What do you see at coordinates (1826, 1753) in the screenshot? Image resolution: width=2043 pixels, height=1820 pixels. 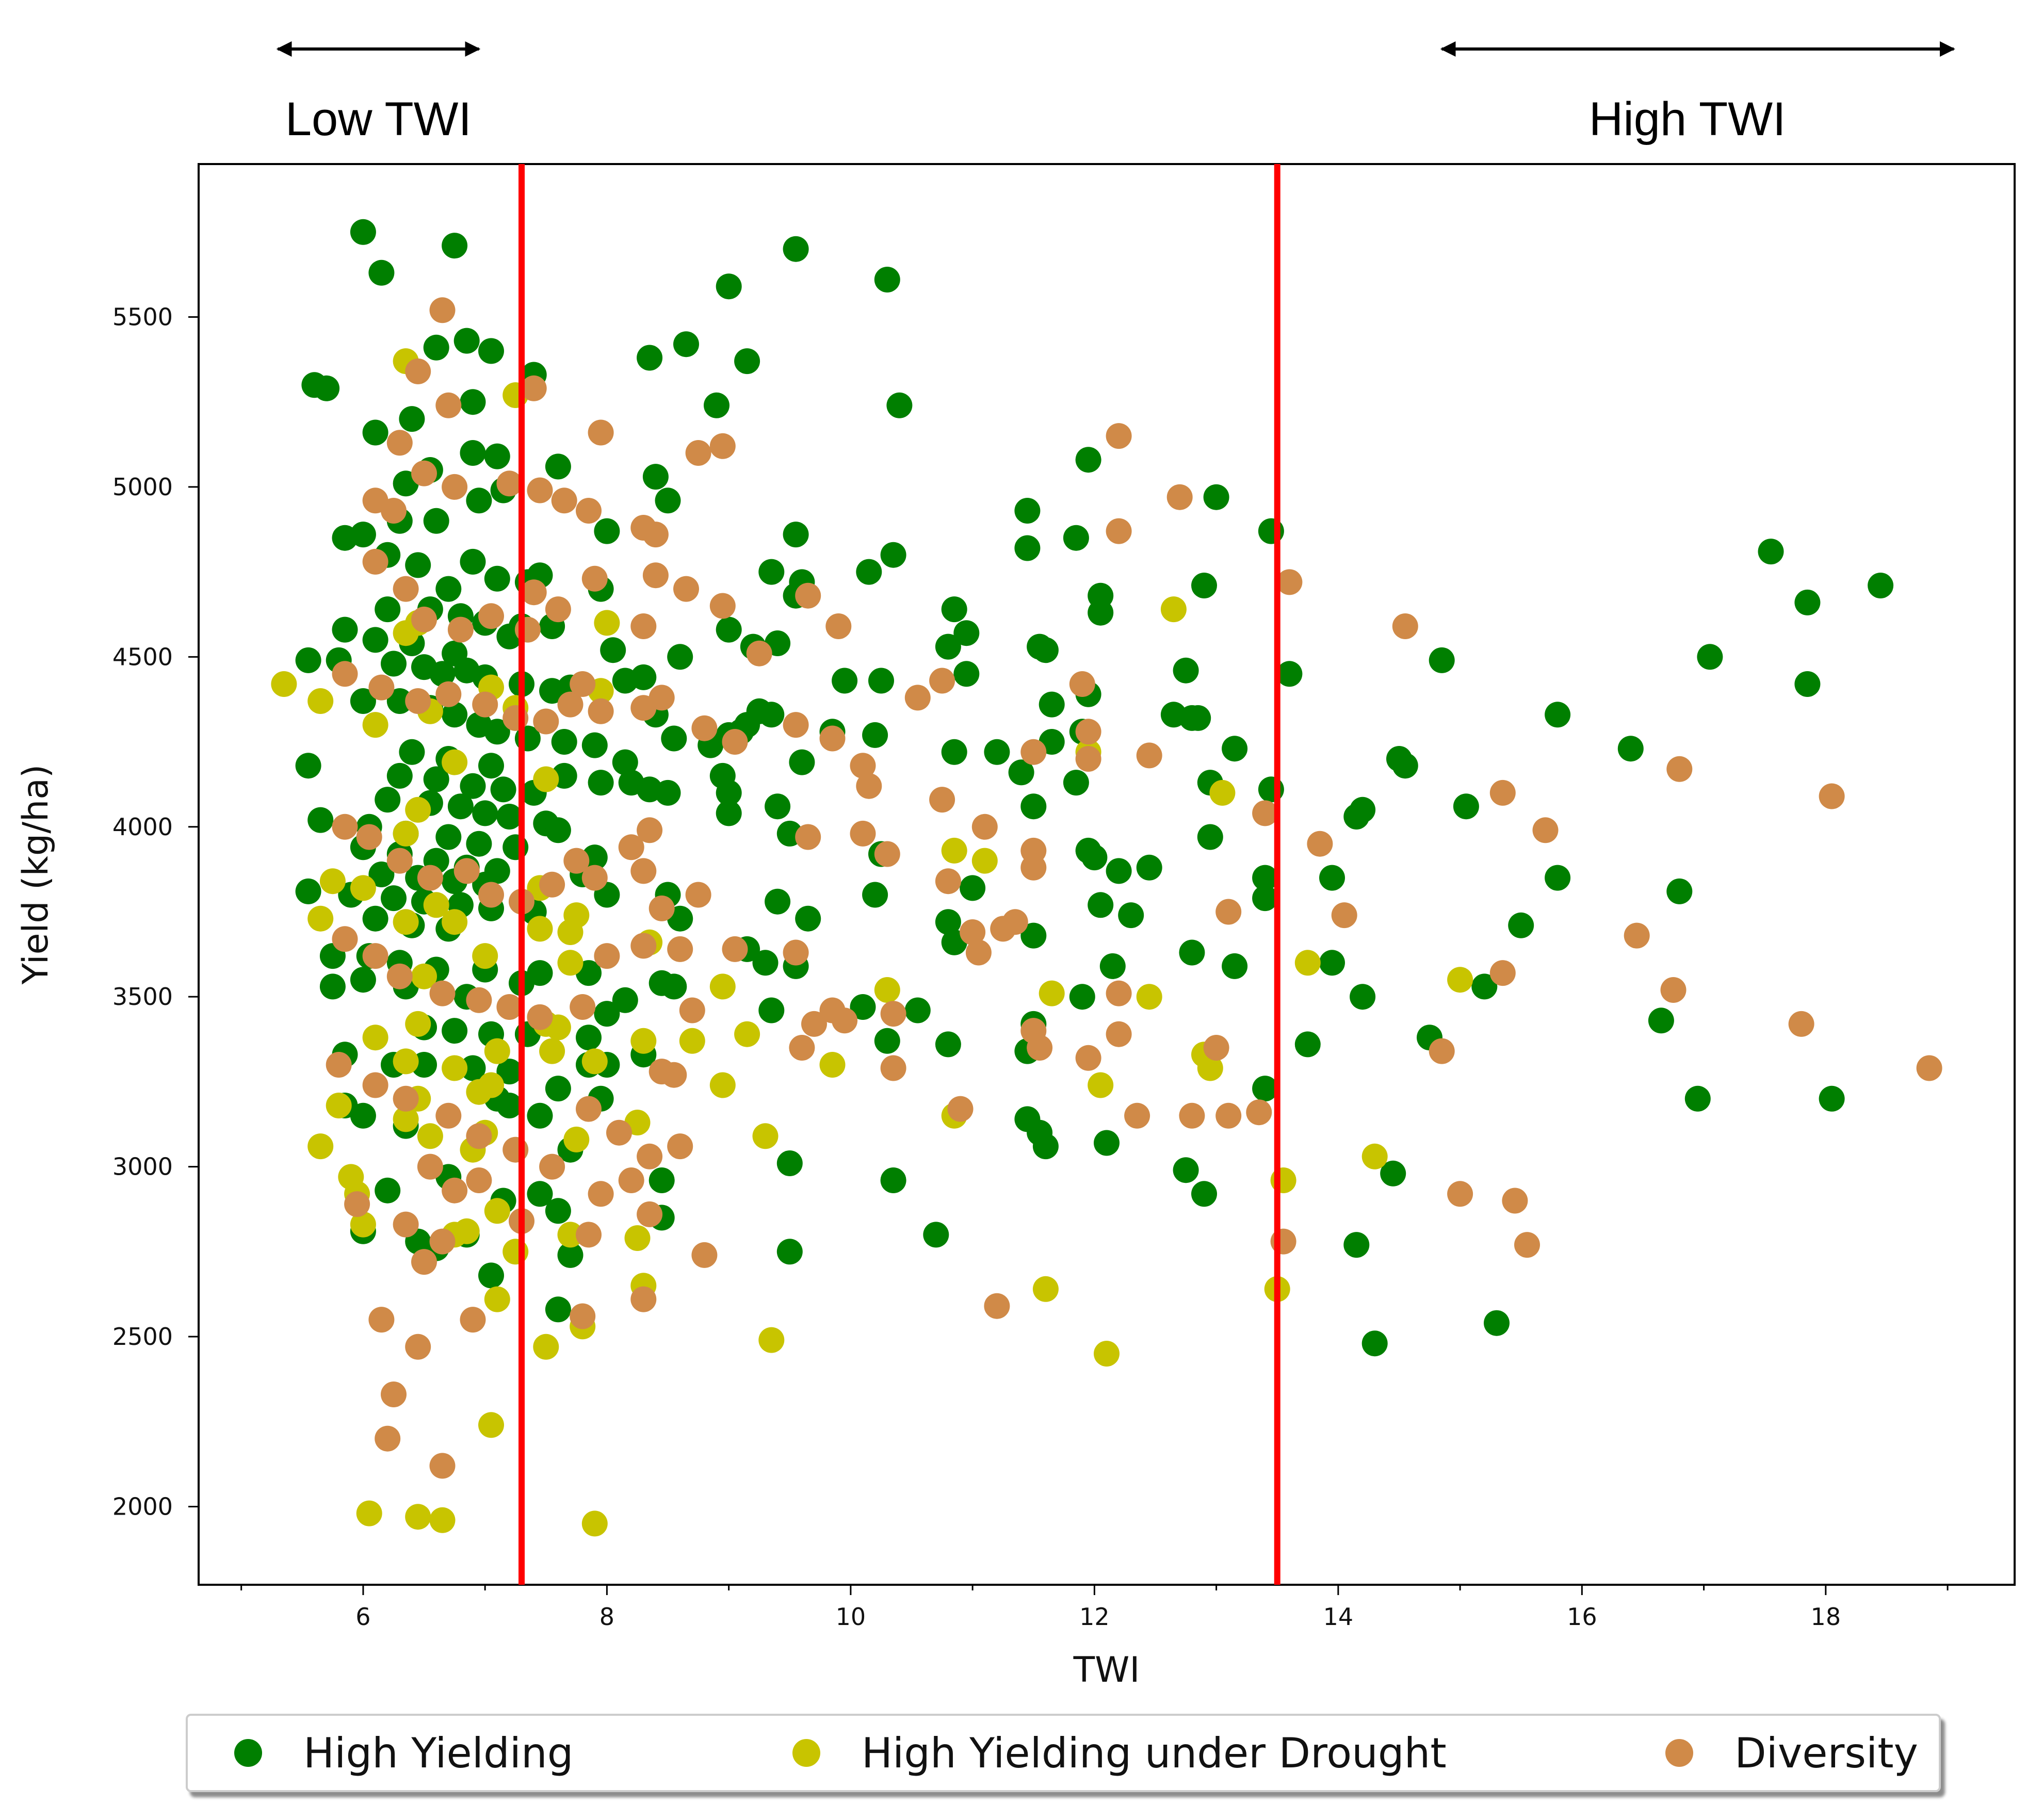 I see `legend-label-diversity: Diversity` at bounding box center [1826, 1753].